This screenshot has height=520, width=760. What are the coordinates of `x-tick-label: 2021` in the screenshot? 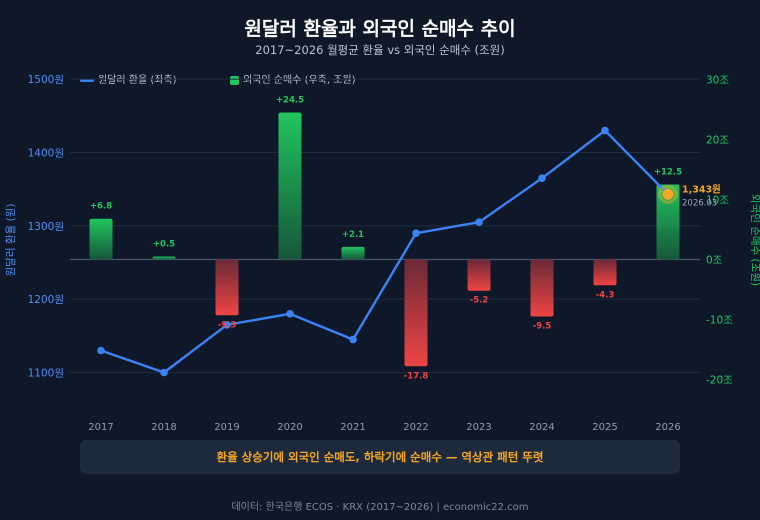 It's located at (352, 427).